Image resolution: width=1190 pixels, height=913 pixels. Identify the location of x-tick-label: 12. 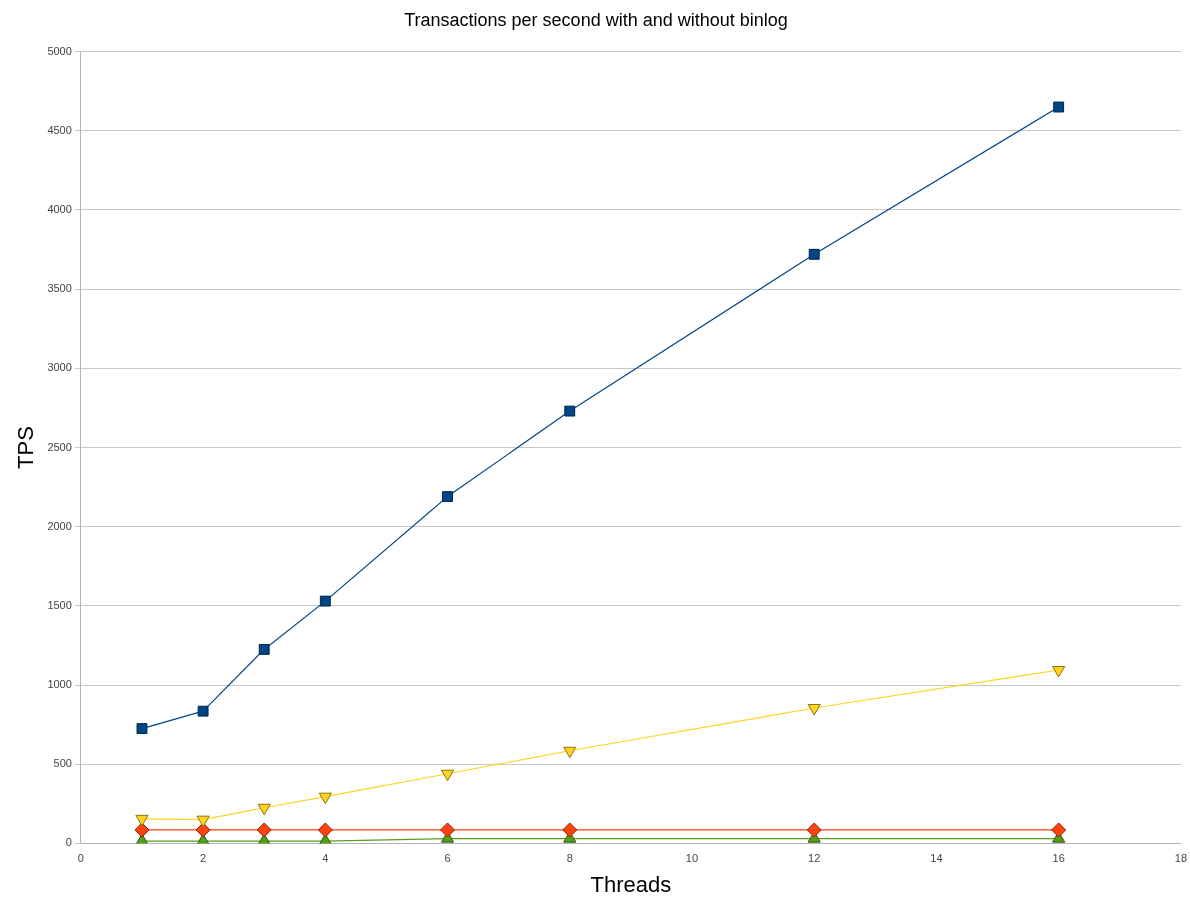
(814, 858).